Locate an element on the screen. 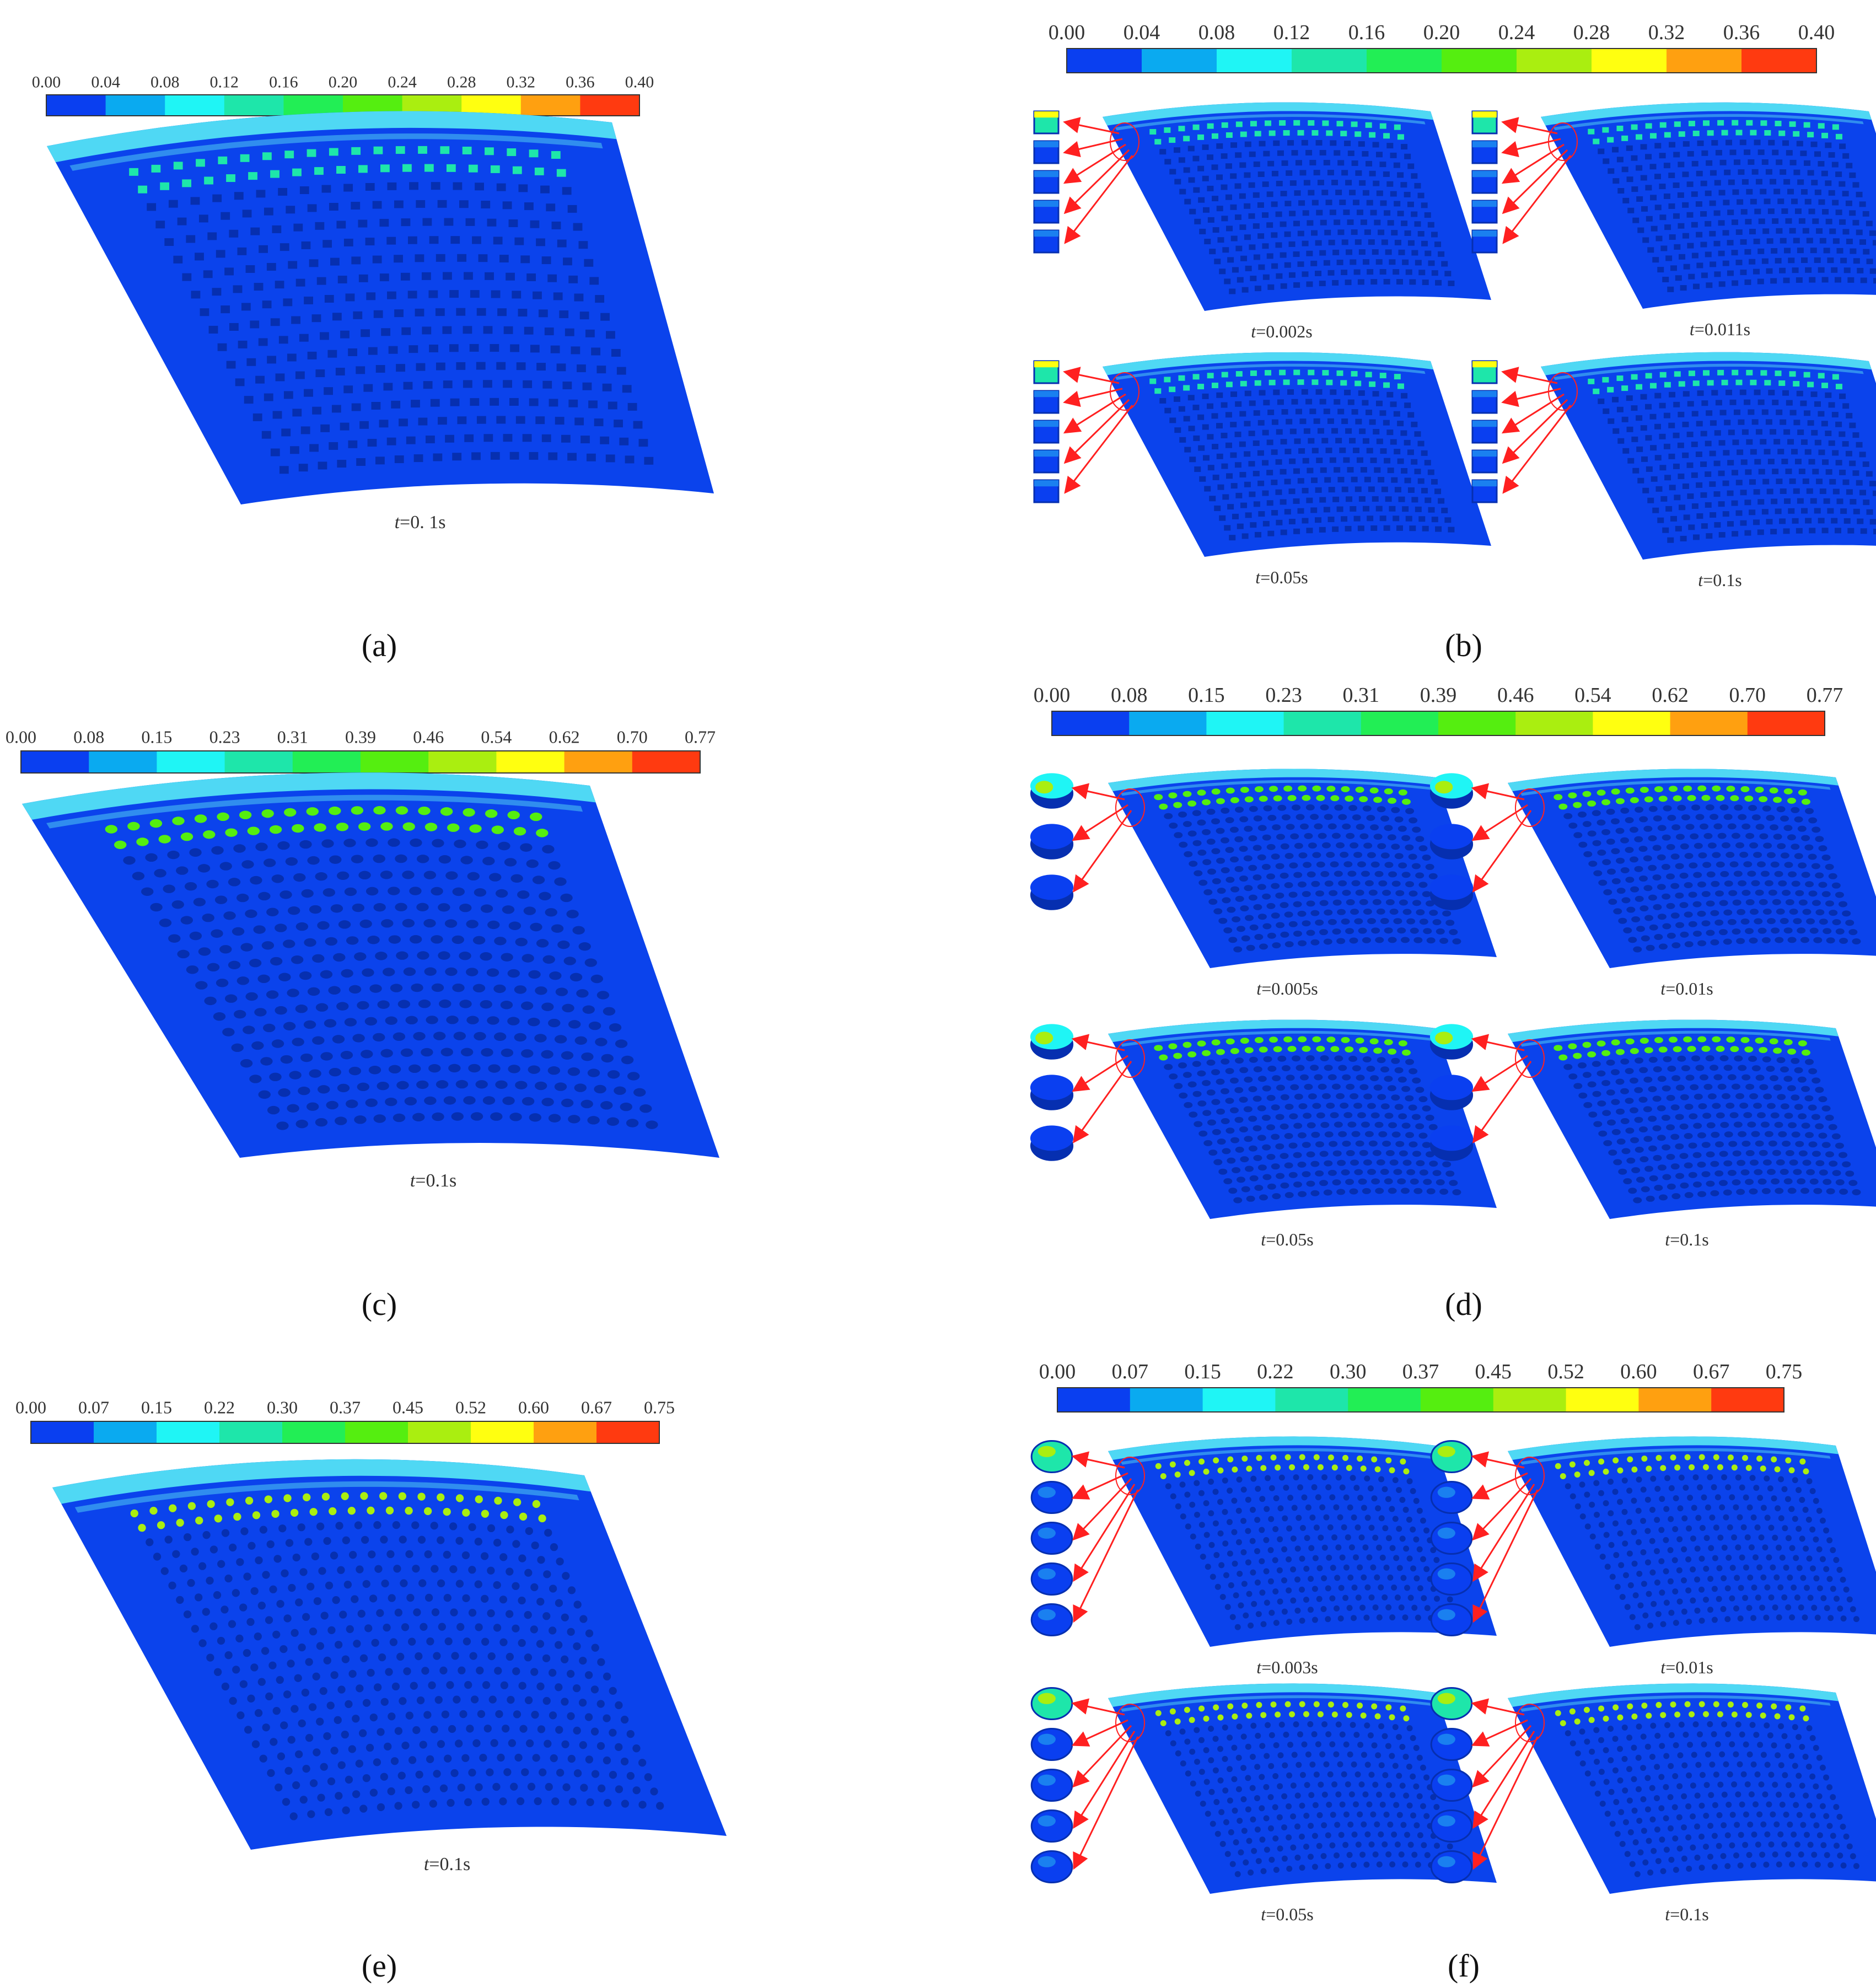 This screenshot has width=1876, height=1987. color-bar-tick: 0.12 is located at coordinates (1292, 32).